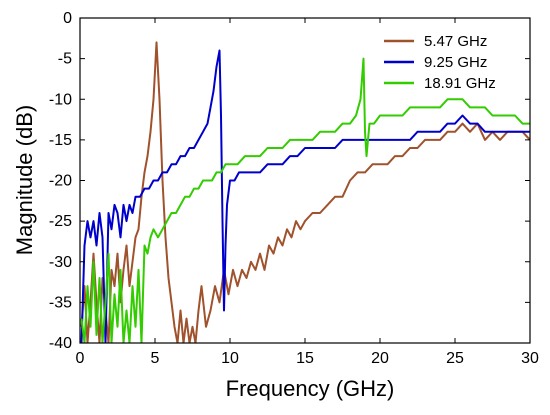 Image resolution: width=550 pixels, height=415 pixels. I want to click on y-tick-label: -35, so click(60, 302).